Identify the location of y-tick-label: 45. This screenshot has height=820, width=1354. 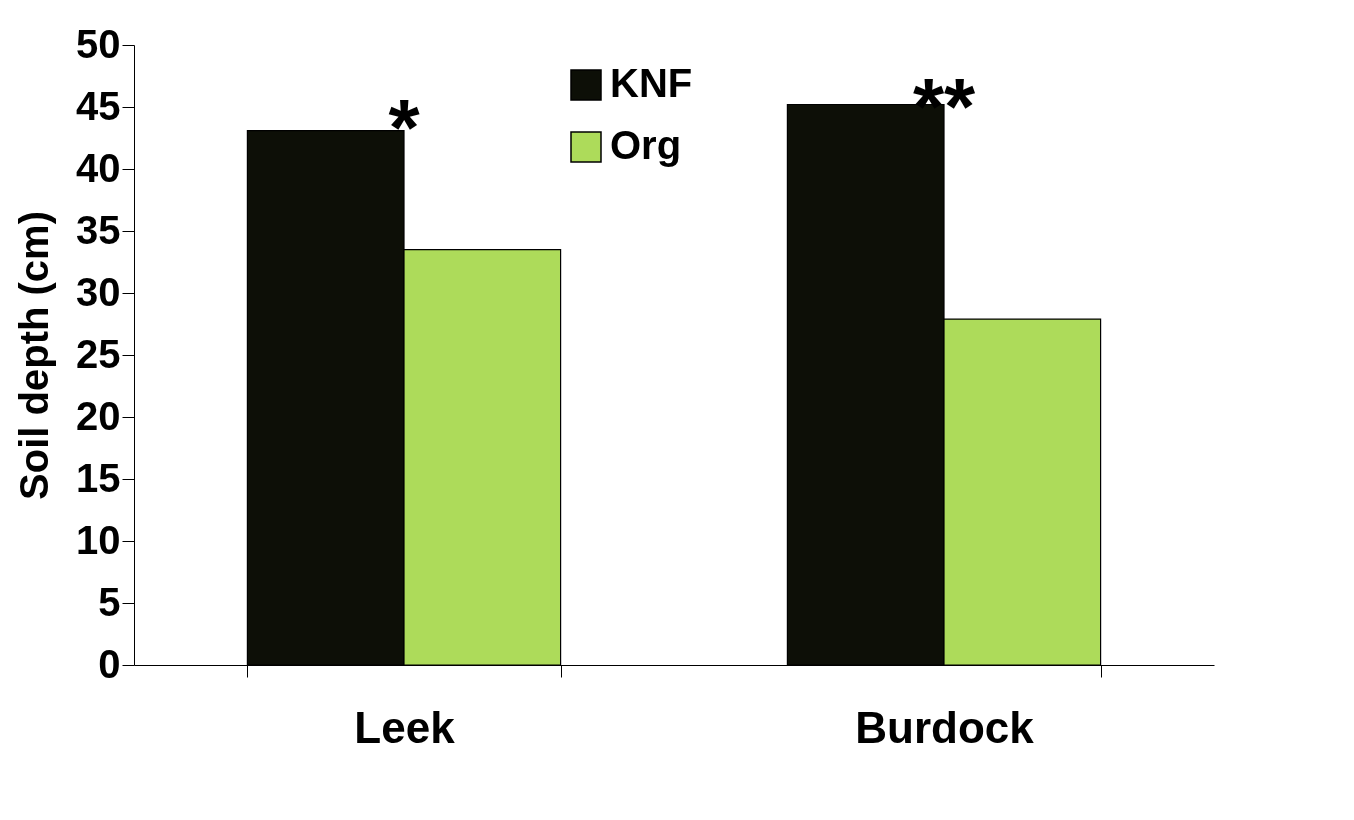
(98, 105).